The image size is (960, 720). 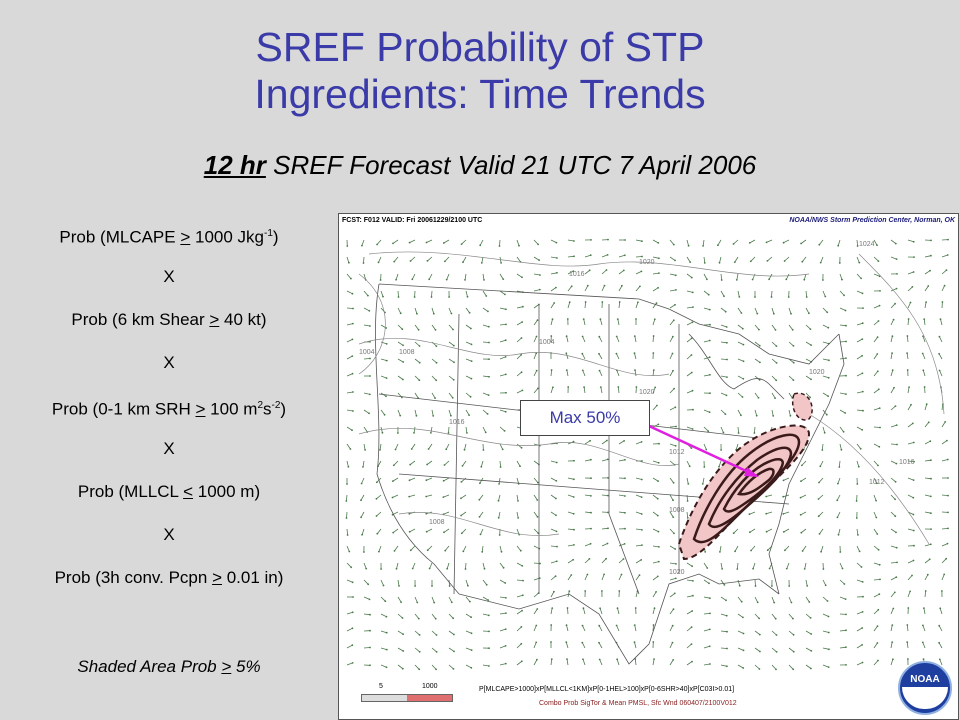 I want to click on callout-arrowhead, so click(x=751, y=472).